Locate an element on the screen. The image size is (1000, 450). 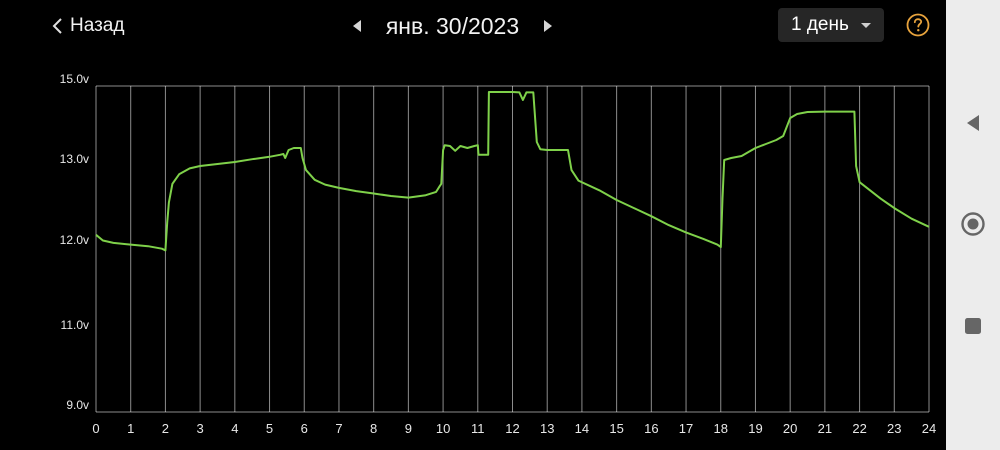
y-axis-labels: 9.0v 11.0v 12.0v 13.0v 15.0v is located at coordinates (74, 242).